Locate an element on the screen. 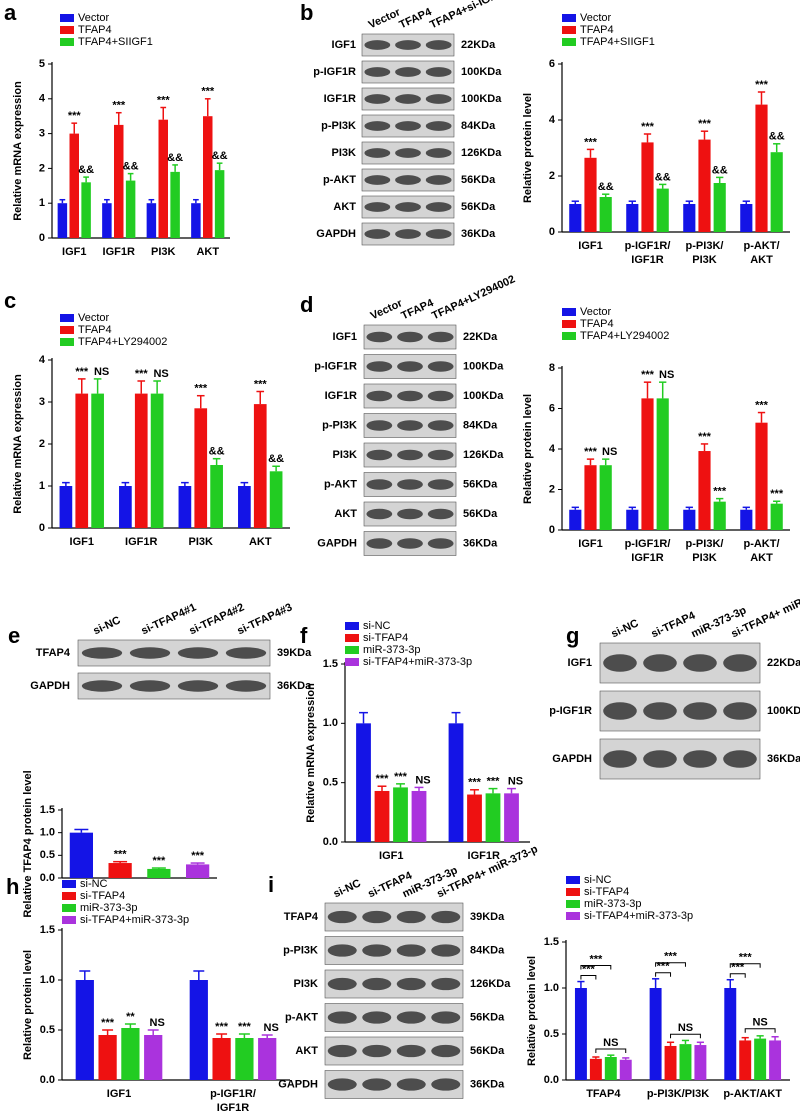 This screenshot has width=800, height=1113. y-tick-label: 4 is located at coordinates (552, 120).